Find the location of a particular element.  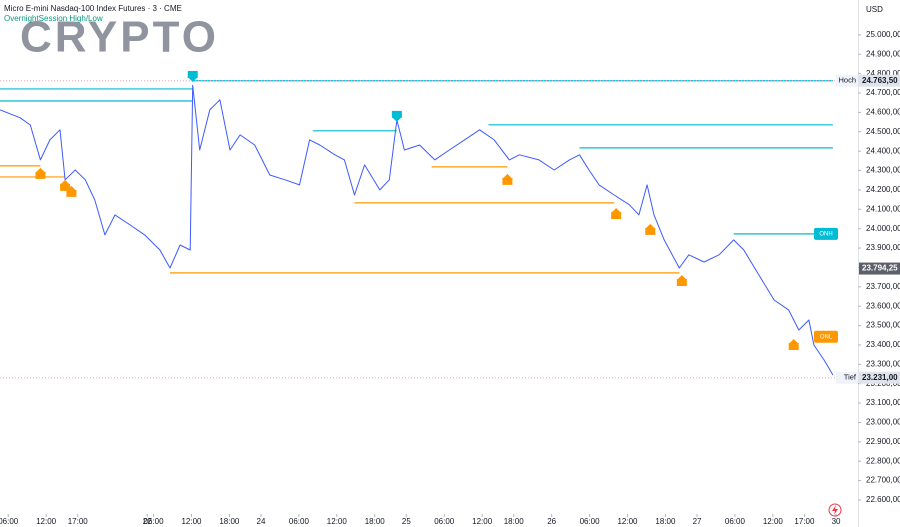

y-tick-label: 24.300,00 is located at coordinates (883, 170).